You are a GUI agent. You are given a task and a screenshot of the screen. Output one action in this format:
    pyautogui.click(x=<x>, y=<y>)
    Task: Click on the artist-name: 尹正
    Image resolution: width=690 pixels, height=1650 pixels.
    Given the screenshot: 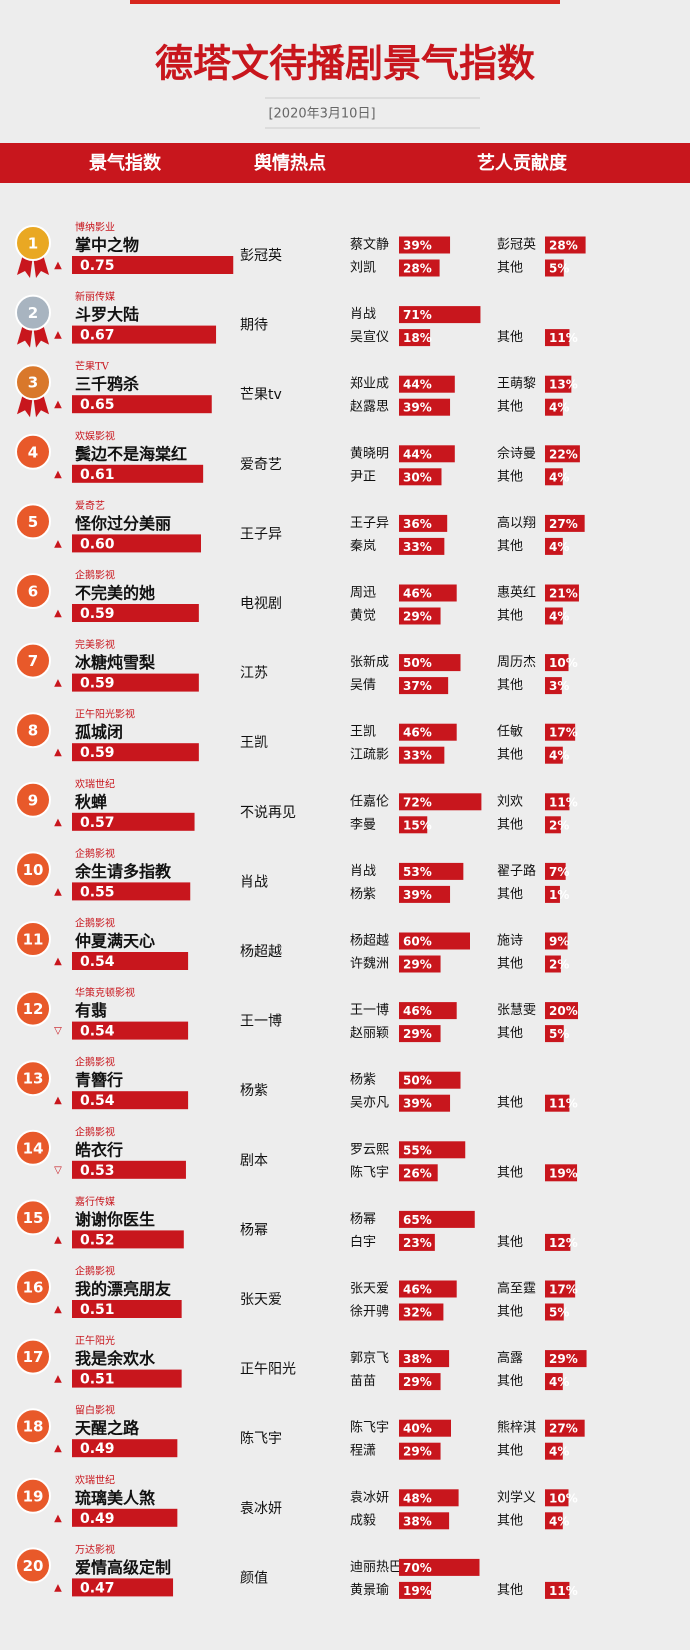 What is the action you would take?
    pyautogui.click(x=363, y=476)
    